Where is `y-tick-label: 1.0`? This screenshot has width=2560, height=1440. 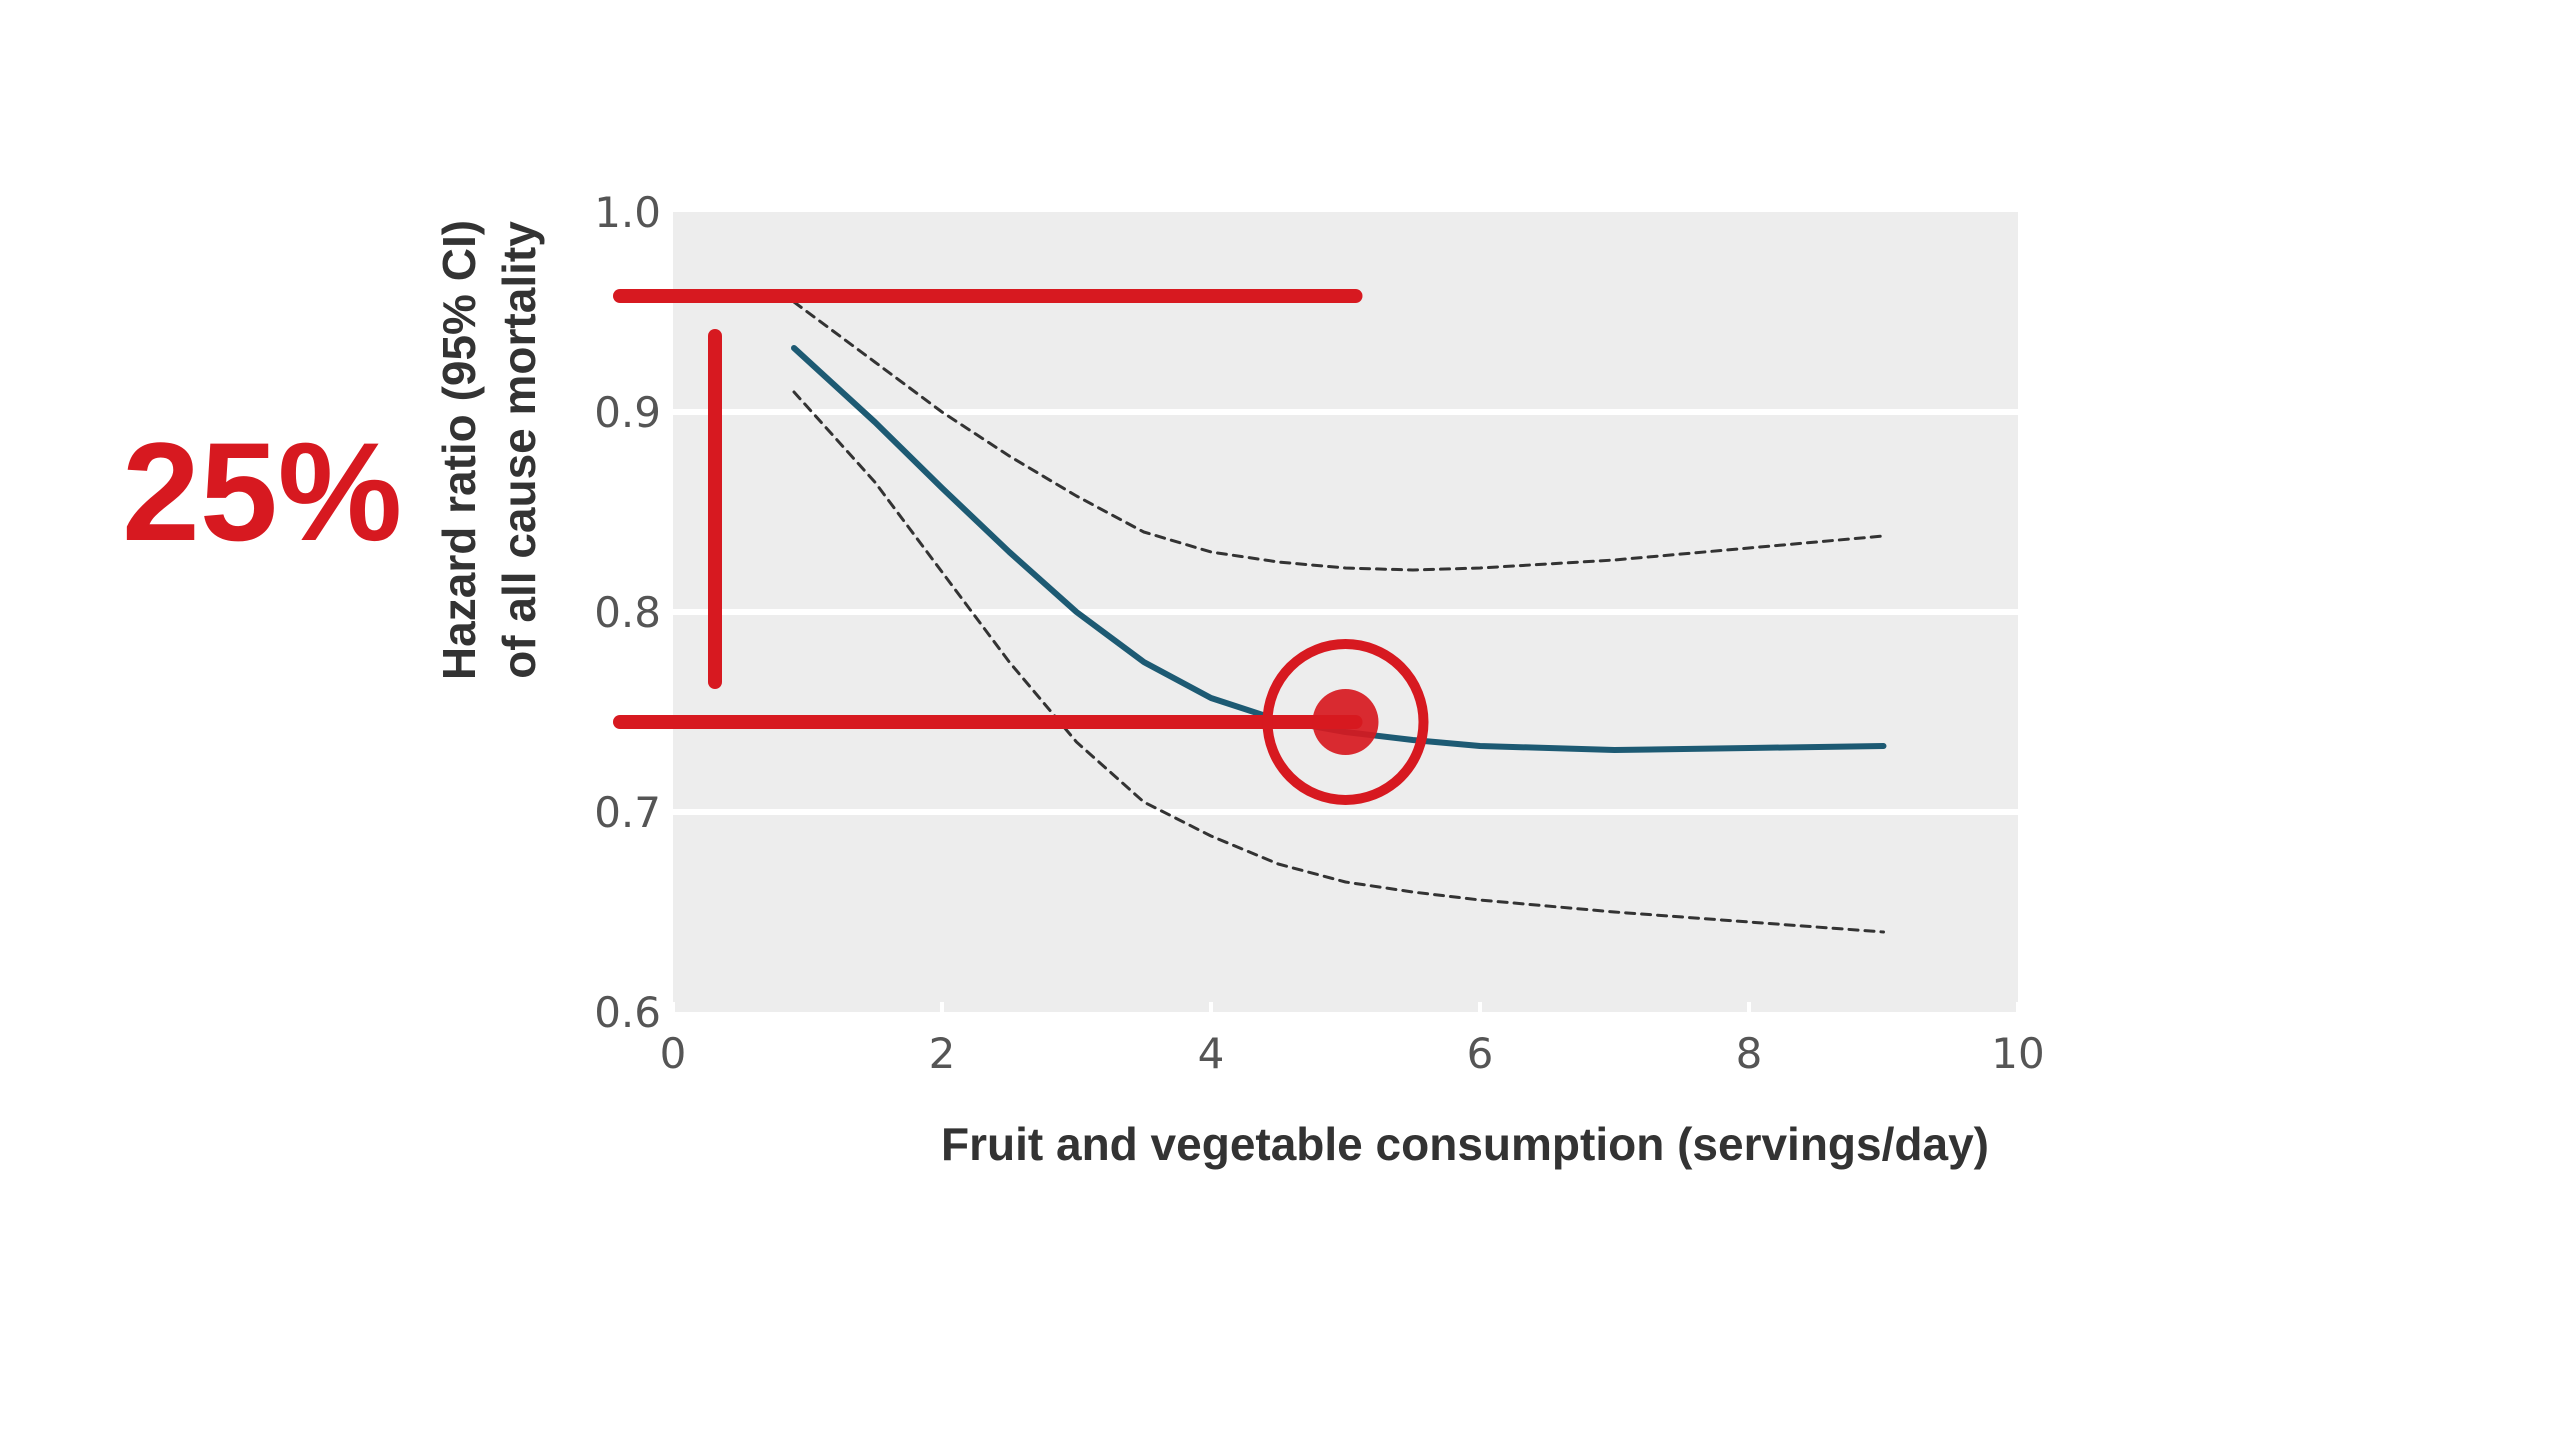 y-tick-label: 1.0 is located at coordinates (627, 212).